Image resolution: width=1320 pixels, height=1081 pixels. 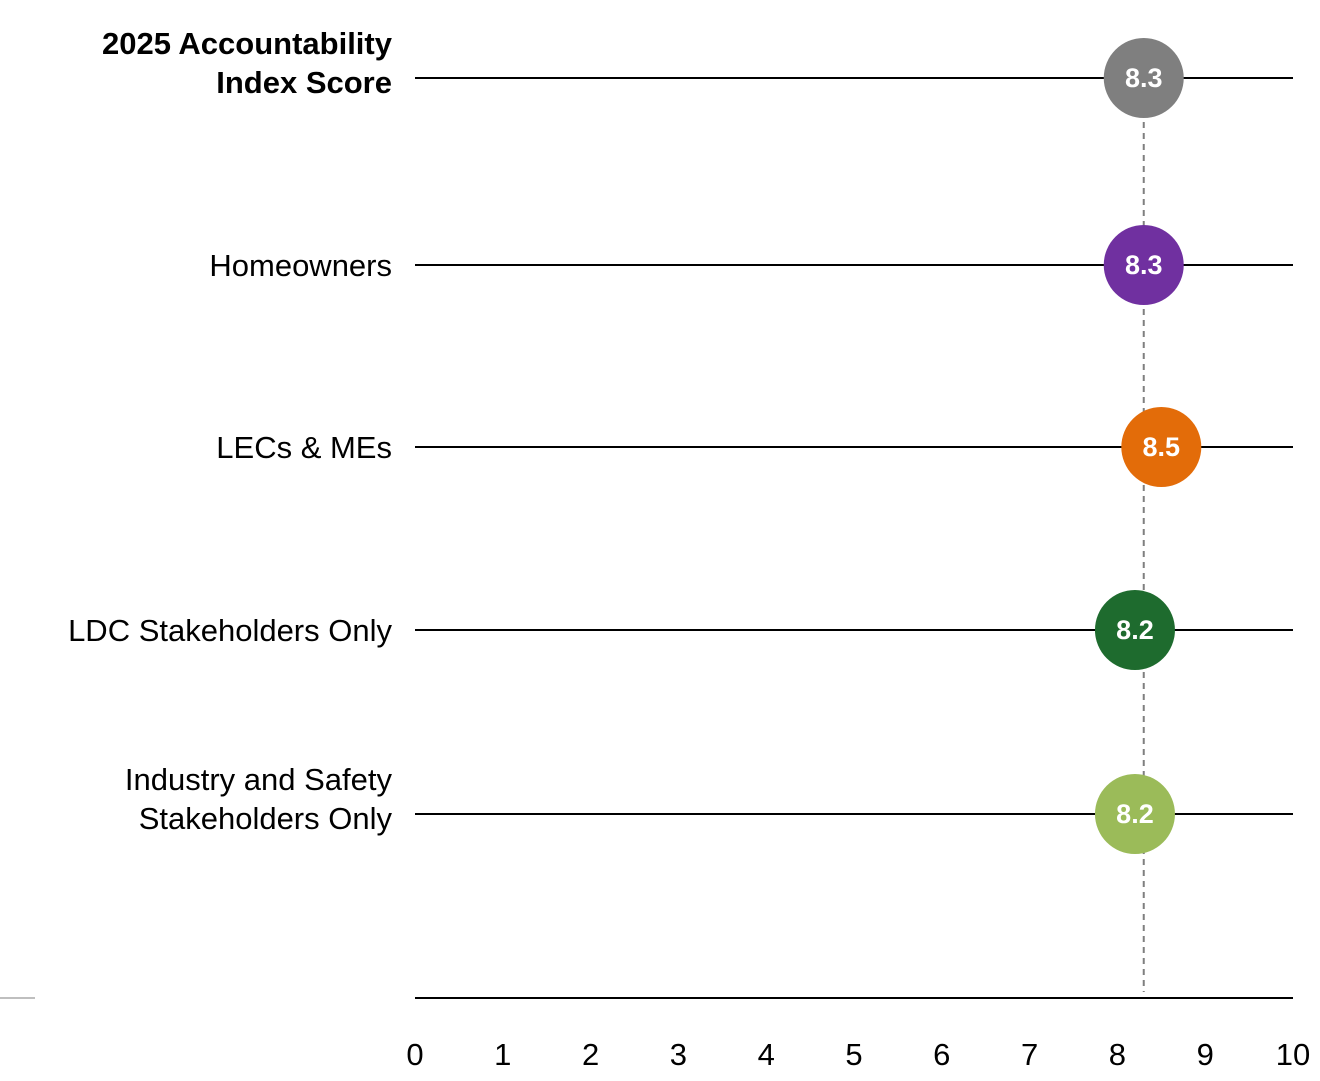 I want to click on x-tick-label: 5, so click(x=853, y=1054).